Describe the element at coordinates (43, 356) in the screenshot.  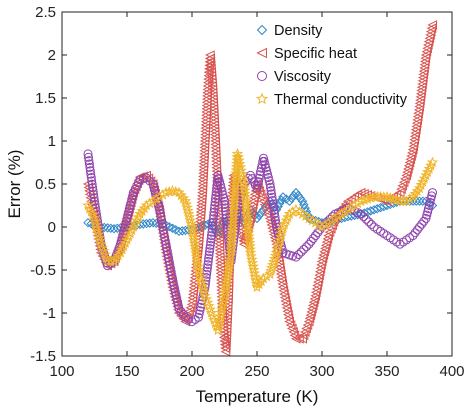
I see `y-tick-label: -1.5` at that location.